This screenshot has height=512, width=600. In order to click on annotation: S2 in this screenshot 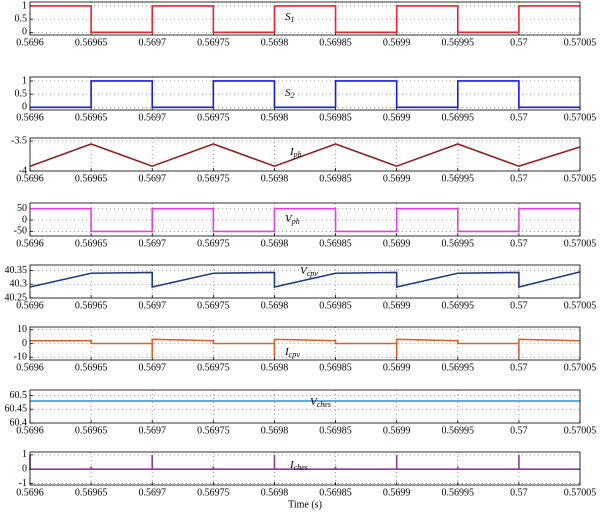, I will do `click(290, 93)`.